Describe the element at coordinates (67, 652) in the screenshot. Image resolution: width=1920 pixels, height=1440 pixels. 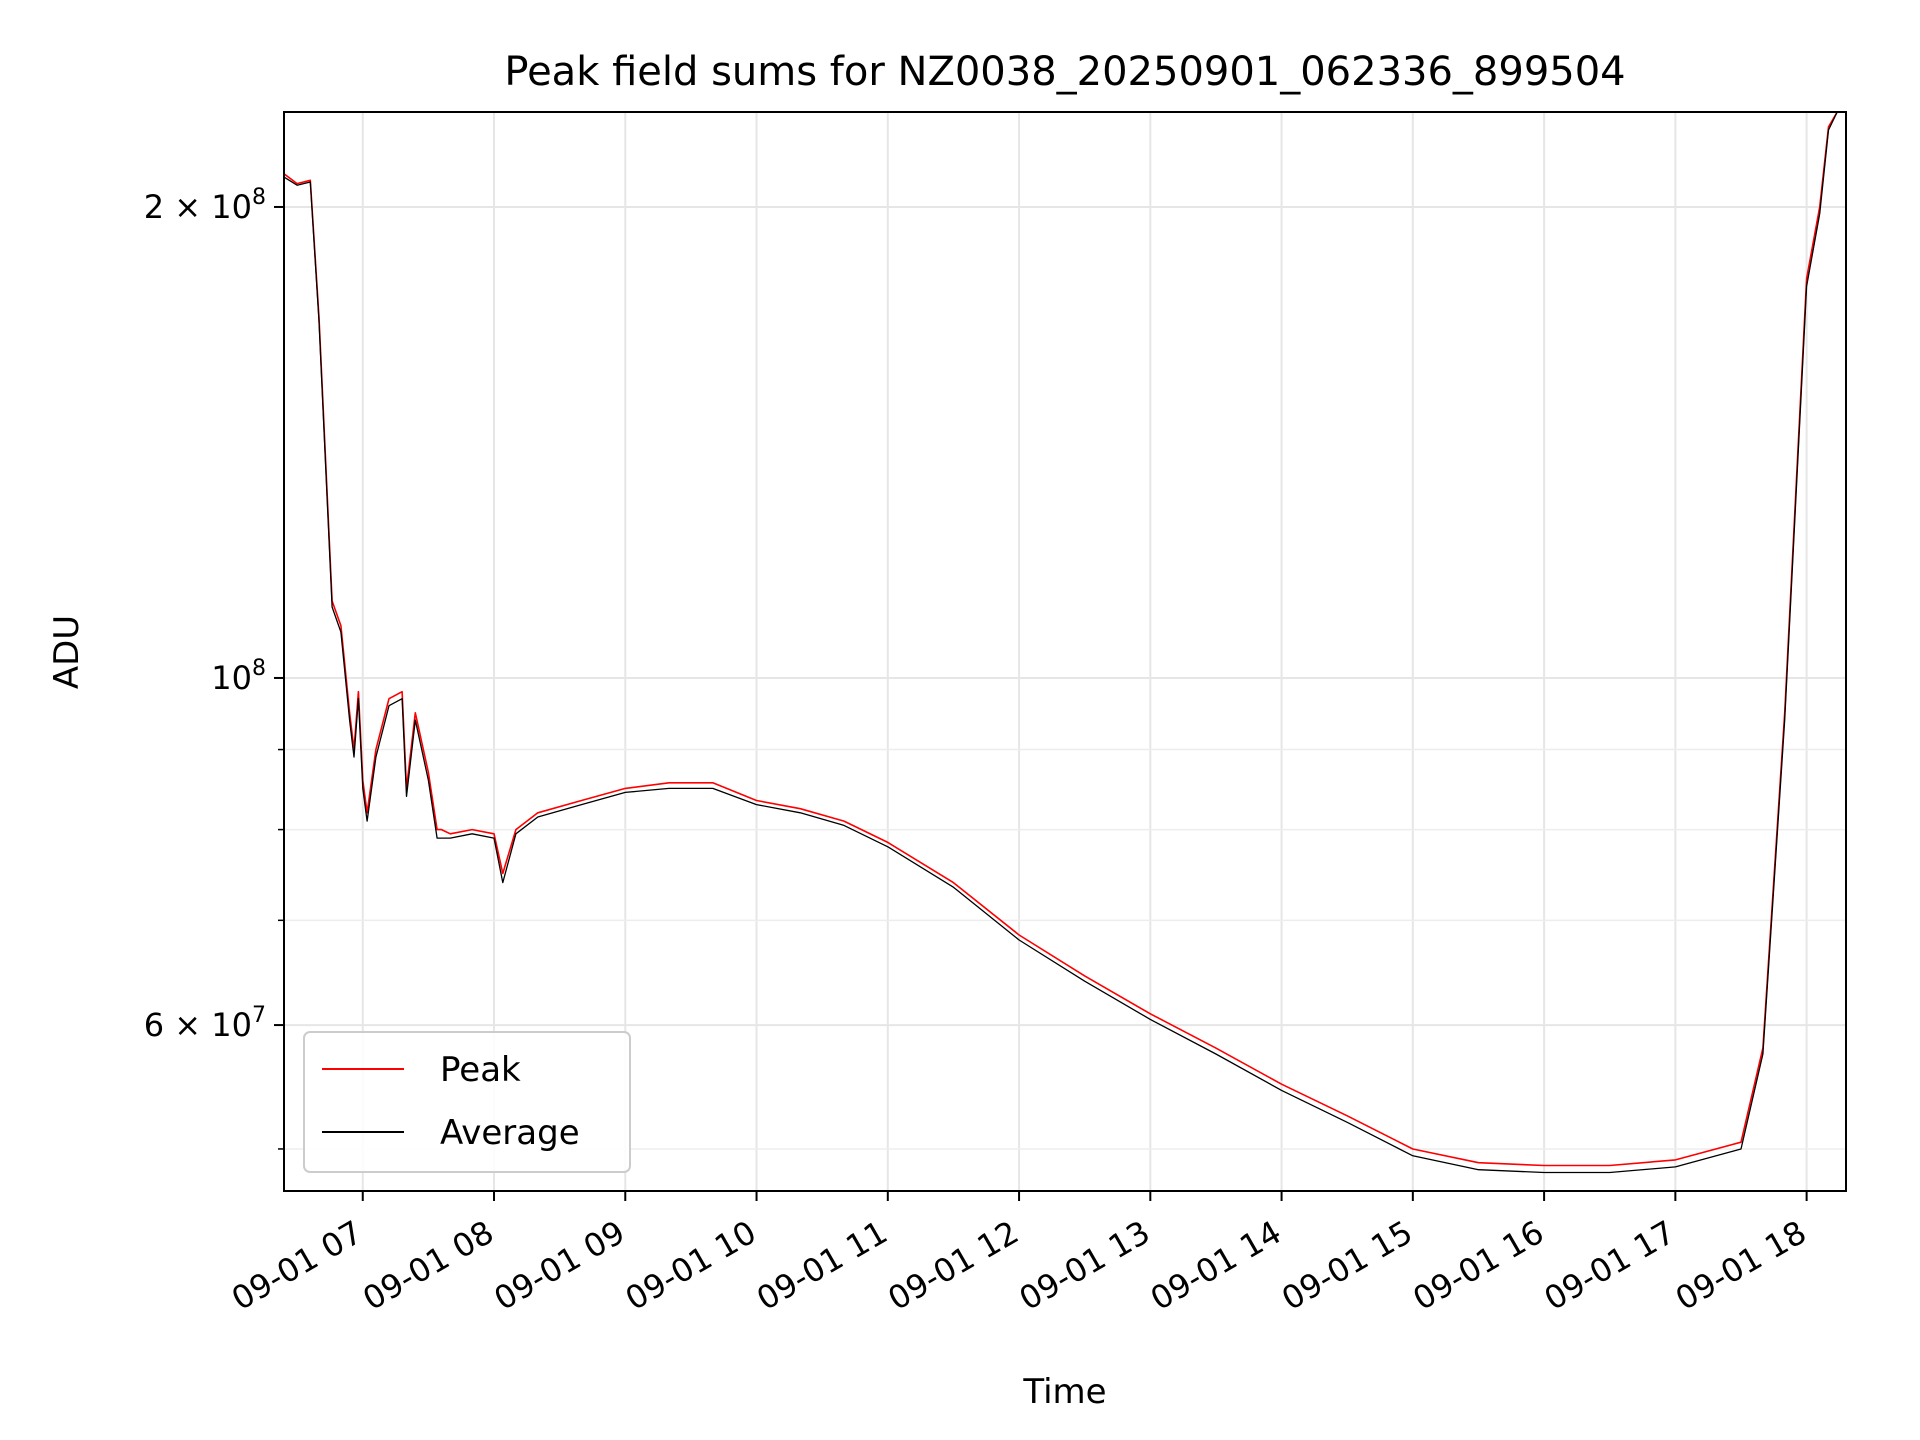
I see `y-axis-label: ADU` at that location.